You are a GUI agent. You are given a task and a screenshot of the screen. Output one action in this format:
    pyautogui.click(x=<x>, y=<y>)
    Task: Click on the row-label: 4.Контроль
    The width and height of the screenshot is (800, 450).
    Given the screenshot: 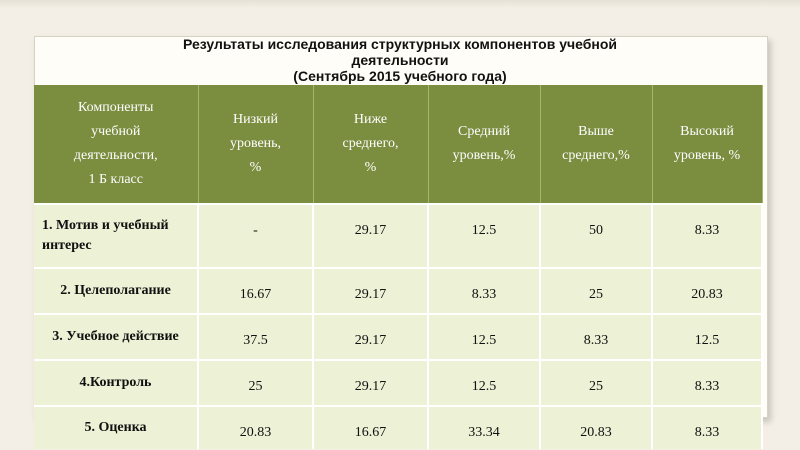 What is the action you would take?
    pyautogui.click(x=116, y=382)
    